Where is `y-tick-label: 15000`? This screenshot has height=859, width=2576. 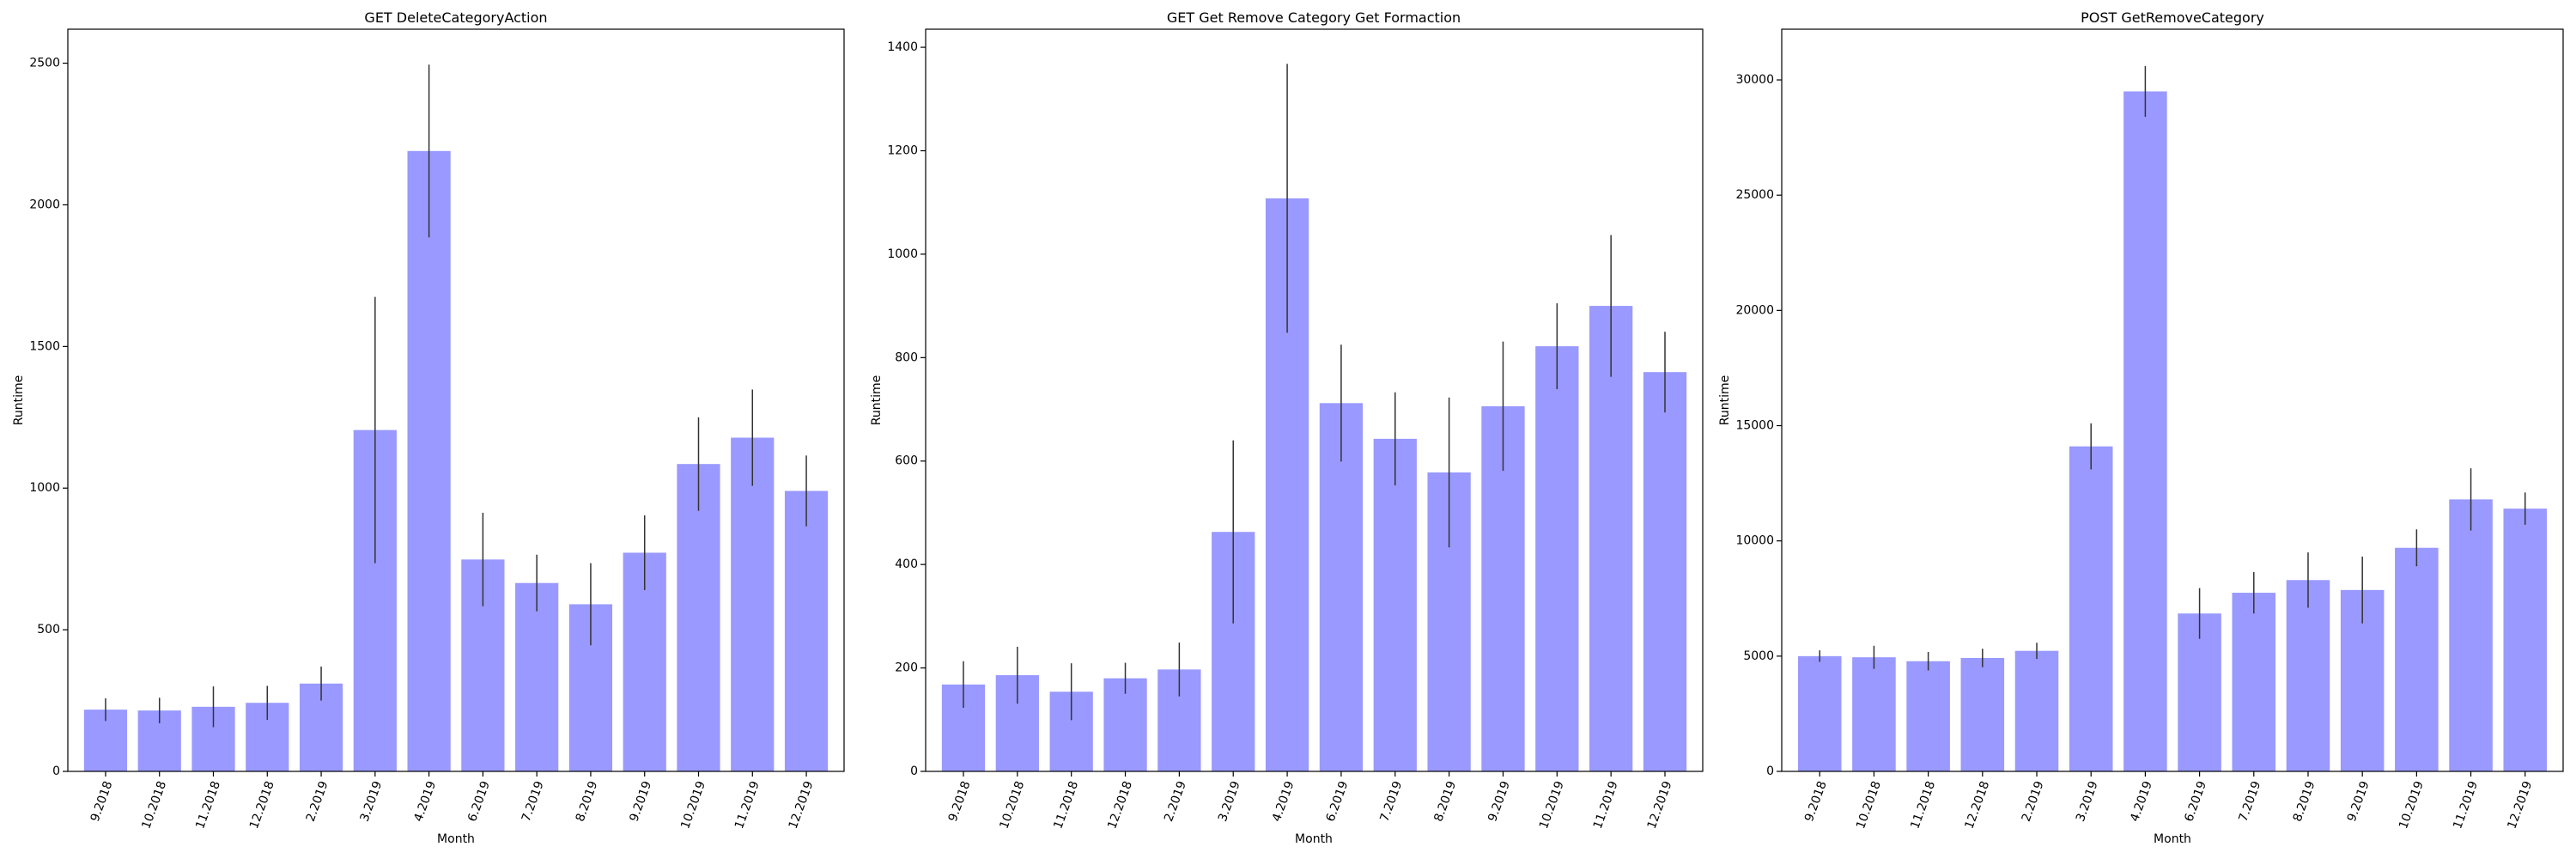 y-tick-label: 15000 is located at coordinates (1755, 426).